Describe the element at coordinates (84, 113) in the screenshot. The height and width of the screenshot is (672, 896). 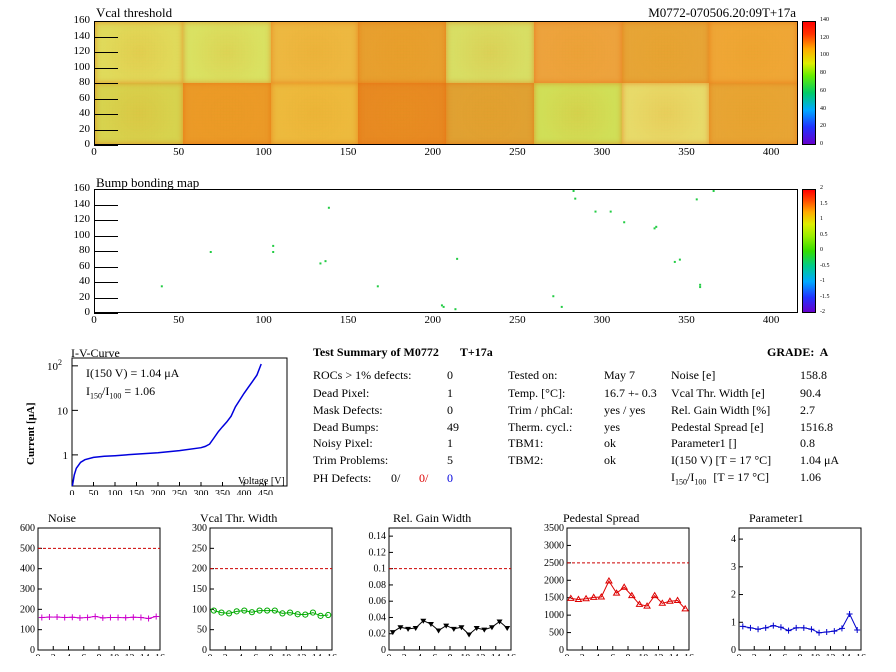
I see `map-y-tick: 40` at that location.